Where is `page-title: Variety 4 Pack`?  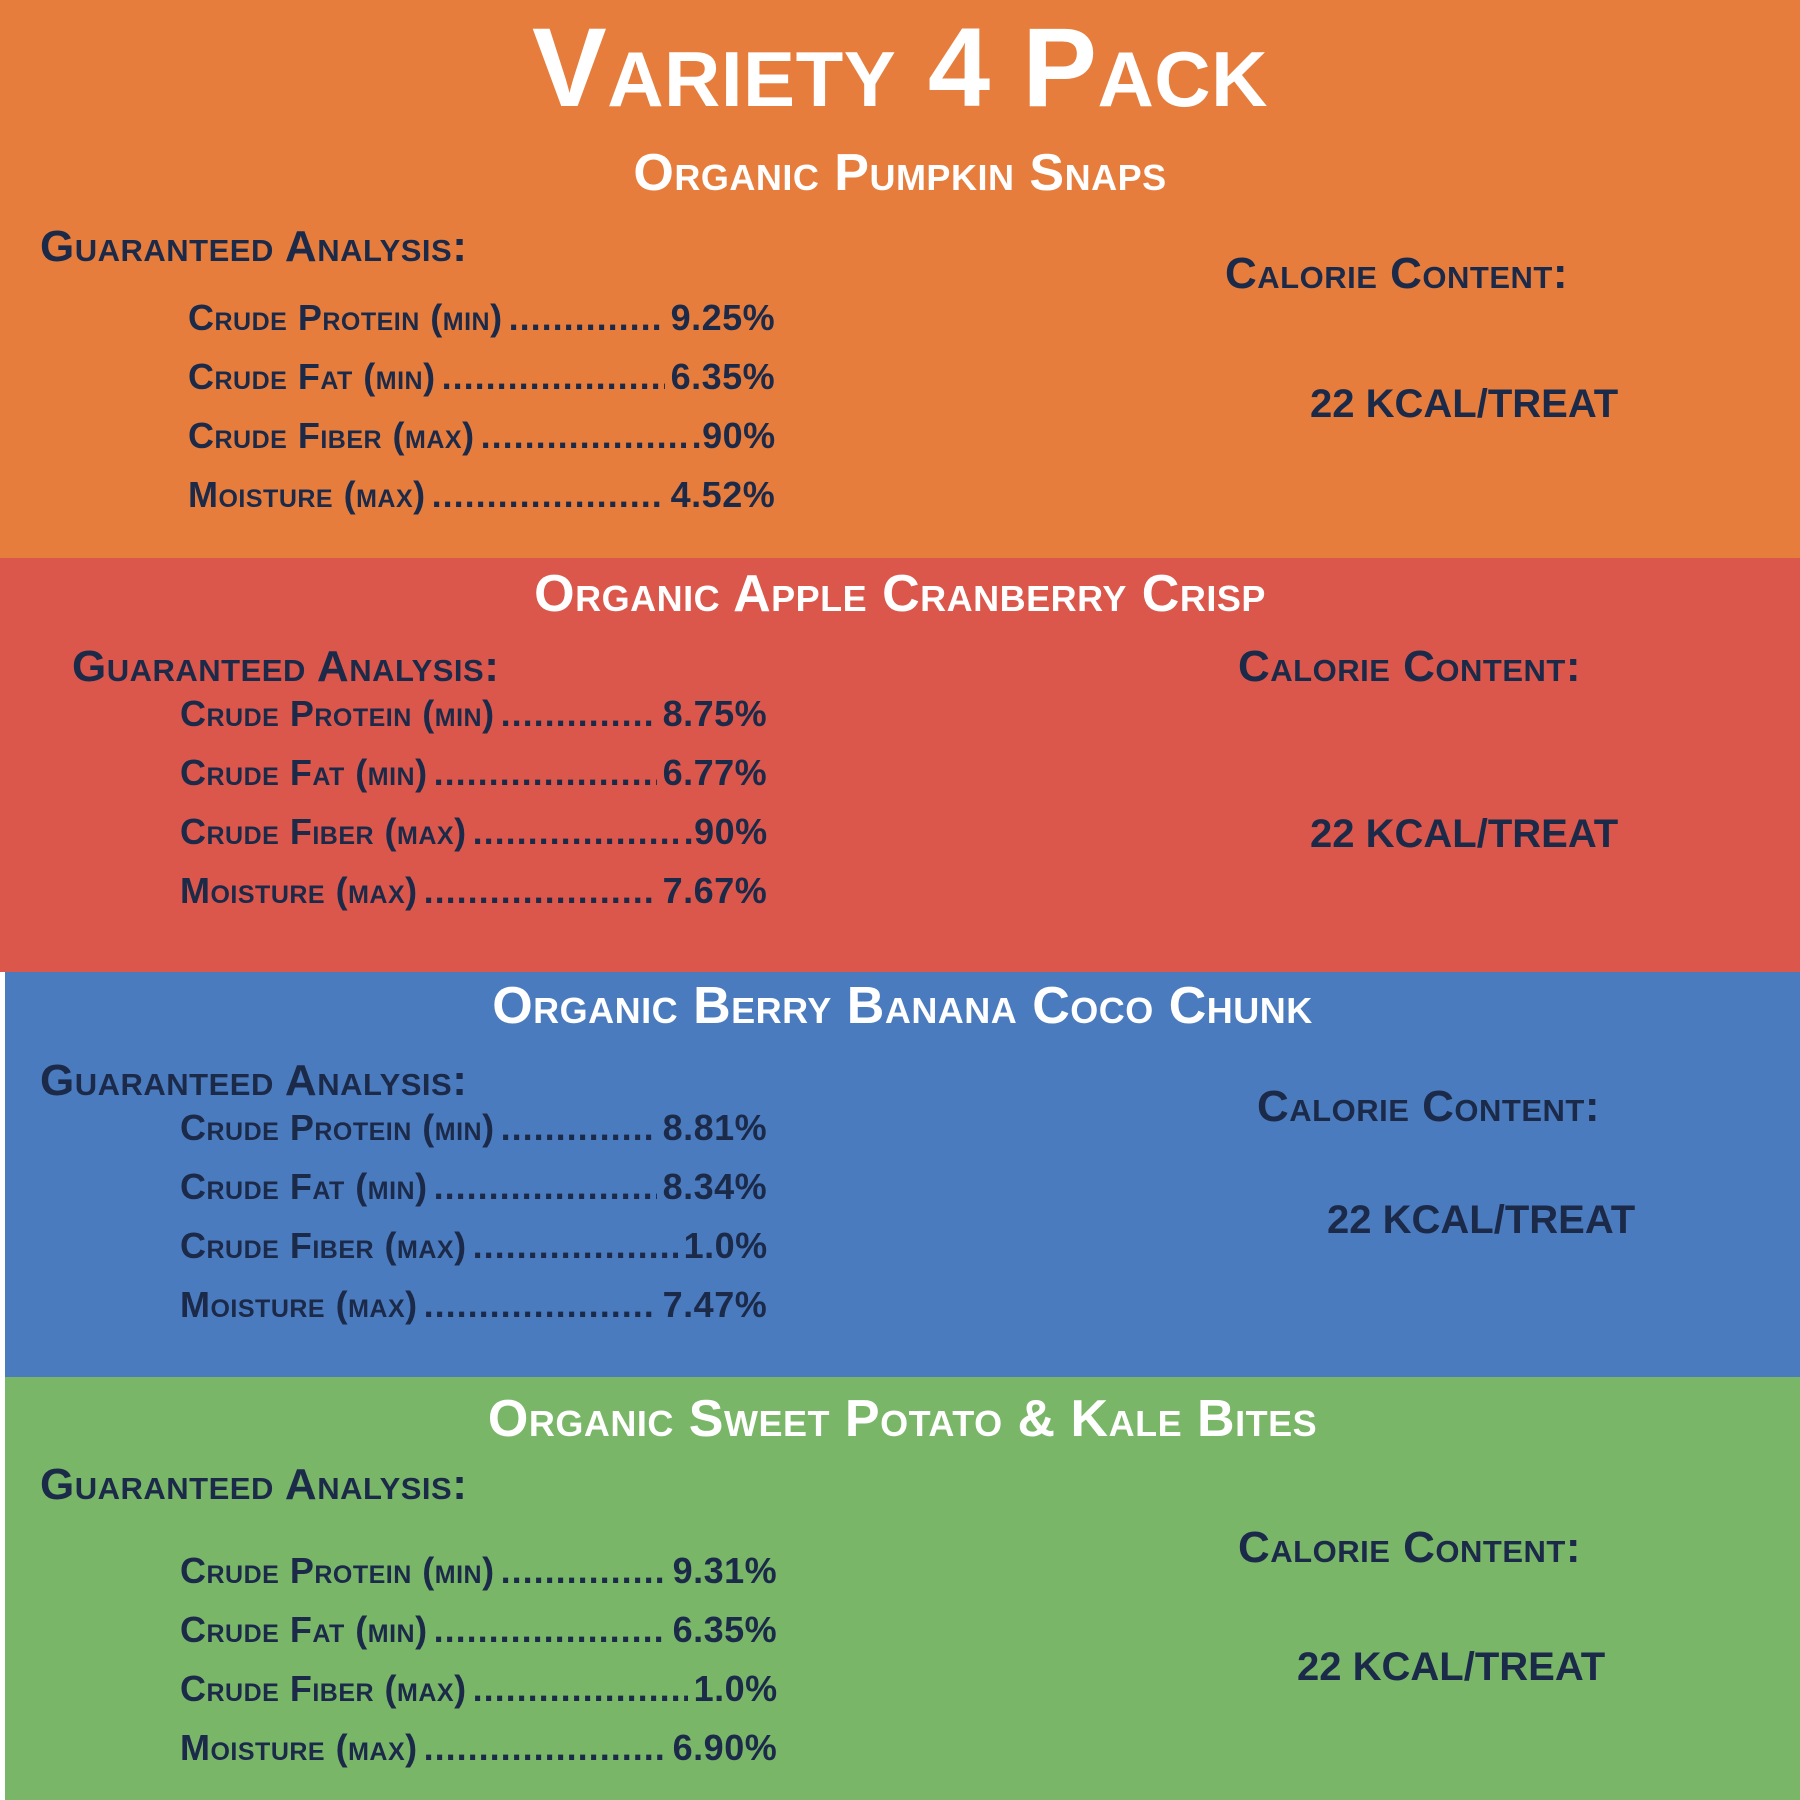
page-title: Variety 4 Pack is located at coordinates (900, 67).